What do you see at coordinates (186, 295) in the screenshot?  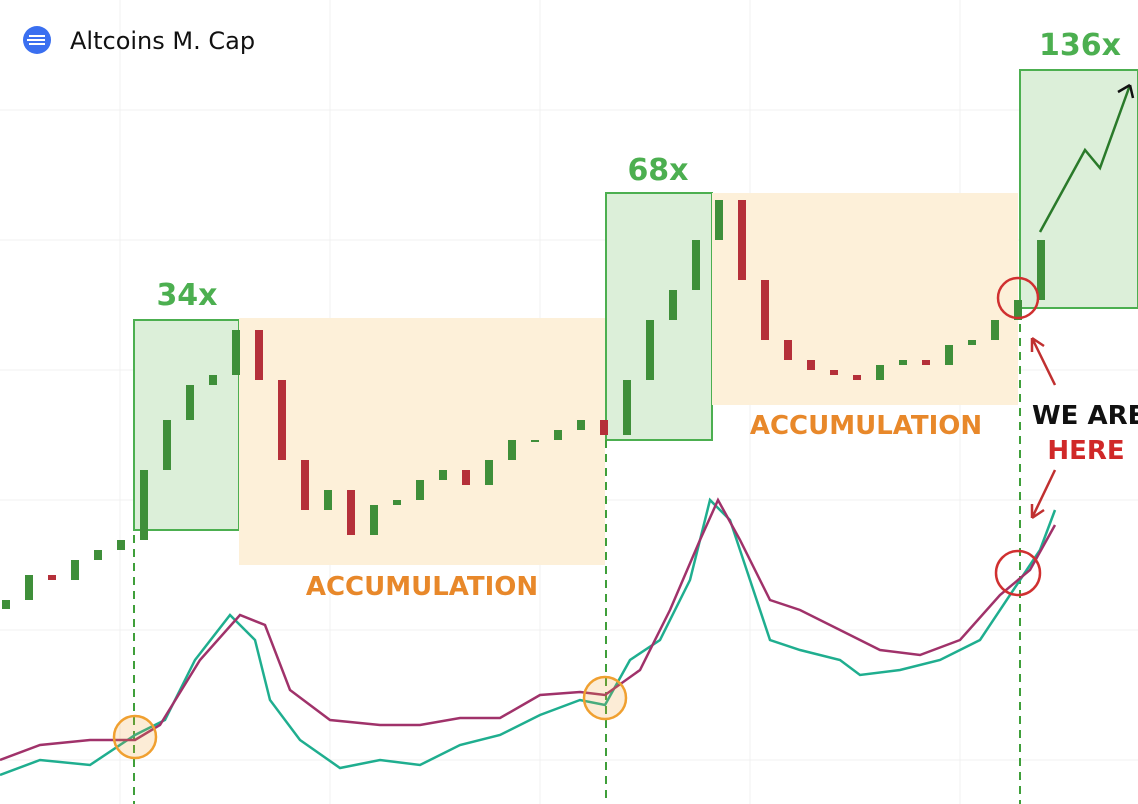 I see `multiplier-label: 34x` at bounding box center [186, 295].